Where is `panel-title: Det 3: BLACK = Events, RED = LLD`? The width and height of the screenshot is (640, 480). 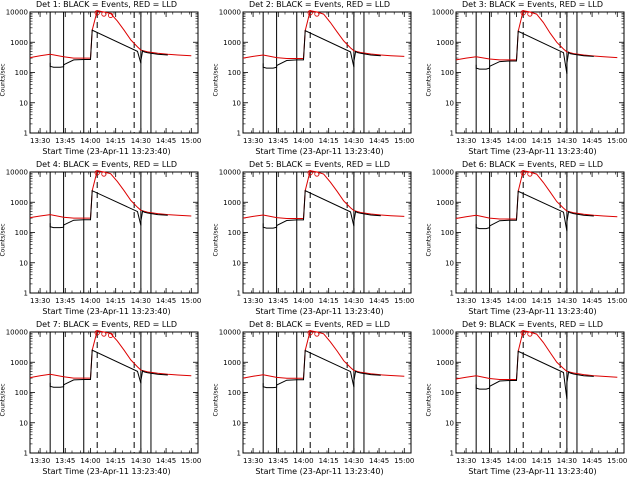 panel-title: Det 3: BLACK = Events, RED = LLD is located at coordinates (532, 4).